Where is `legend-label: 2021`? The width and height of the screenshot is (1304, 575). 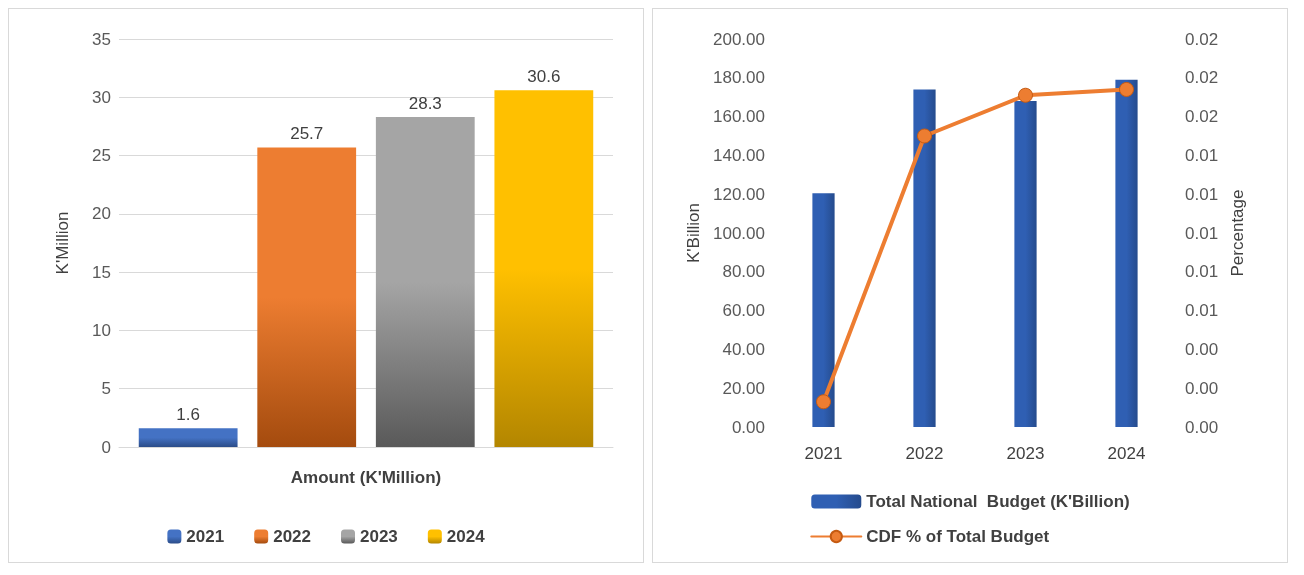 legend-label: 2021 is located at coordinates (205, 536).